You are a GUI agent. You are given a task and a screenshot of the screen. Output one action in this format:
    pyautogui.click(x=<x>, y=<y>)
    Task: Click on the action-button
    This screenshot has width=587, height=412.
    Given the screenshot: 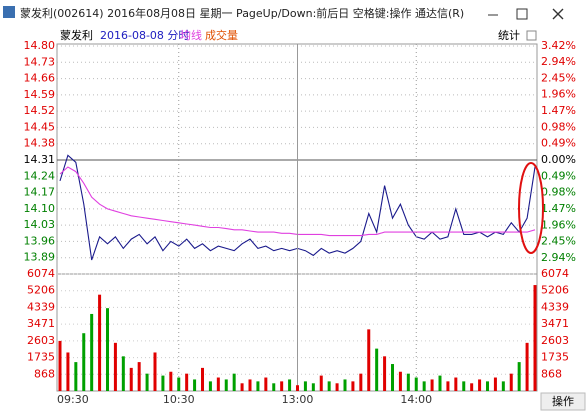 What is the action you would take?
    pyautogui.click(x=563, y=401)
    